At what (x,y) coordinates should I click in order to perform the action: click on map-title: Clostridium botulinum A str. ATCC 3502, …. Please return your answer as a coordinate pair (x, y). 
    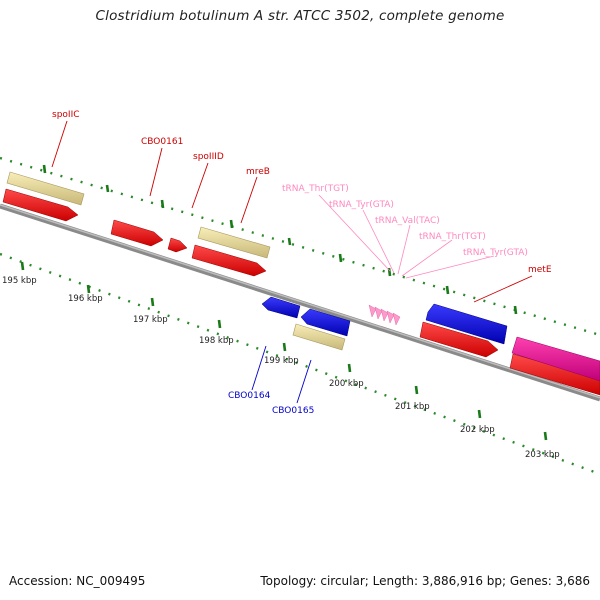
    Looking at the image, I should click on (300, 16).